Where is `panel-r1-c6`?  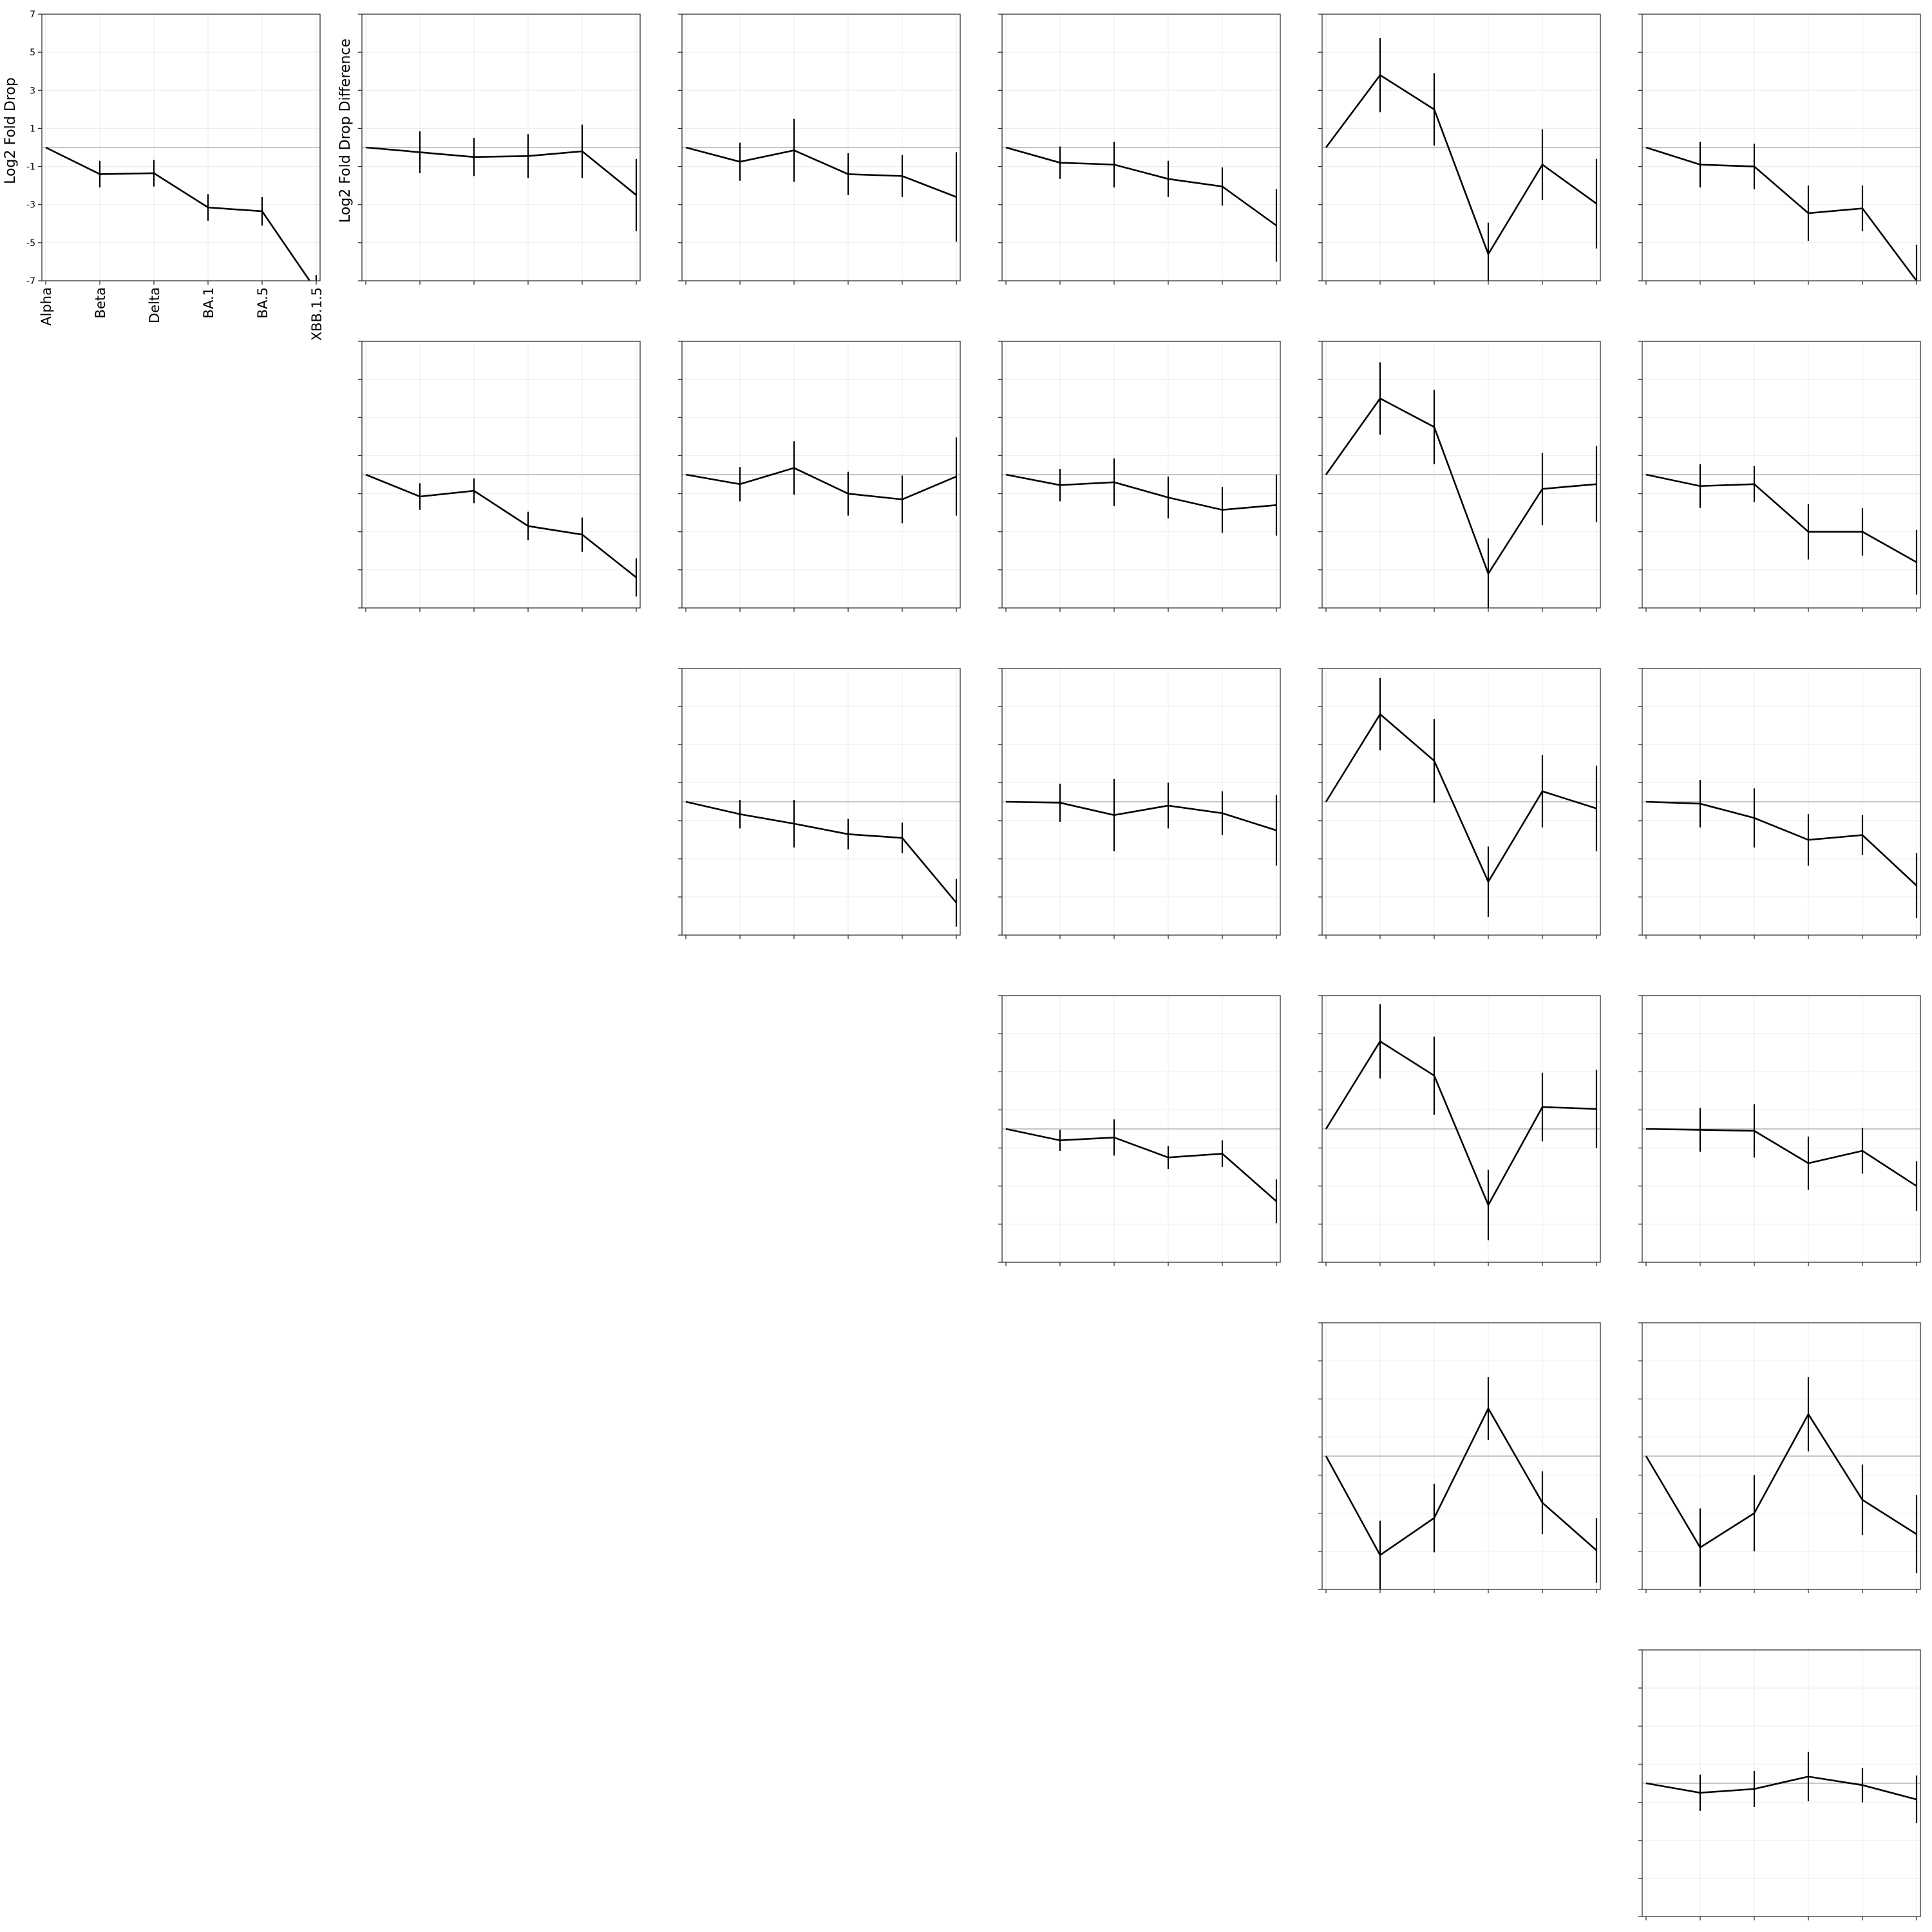 panel-r1-c6 is located at coordinates (1779, 149).